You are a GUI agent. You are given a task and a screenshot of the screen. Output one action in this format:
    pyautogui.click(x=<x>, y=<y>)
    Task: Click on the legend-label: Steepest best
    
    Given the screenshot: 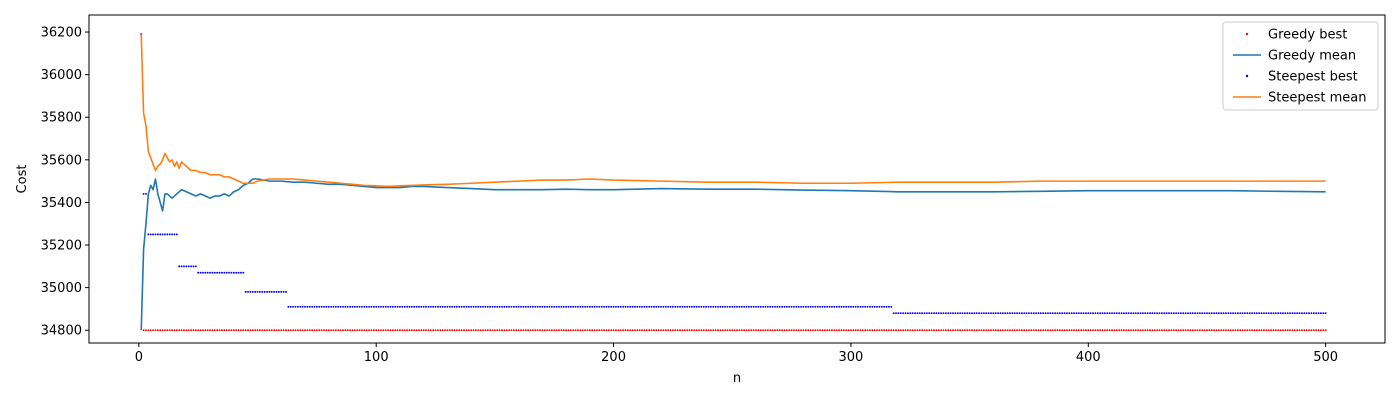 What is the action you would take?
    pyautogui.click(x=1313, y=77)
    